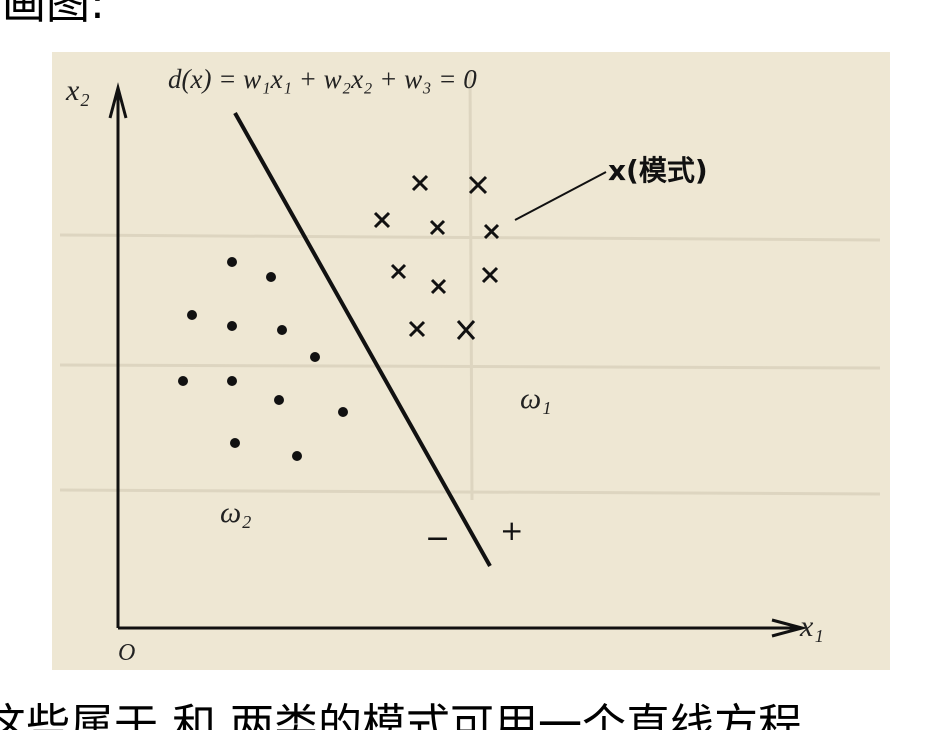  I want to click on pointer-line, so click(560, 196).